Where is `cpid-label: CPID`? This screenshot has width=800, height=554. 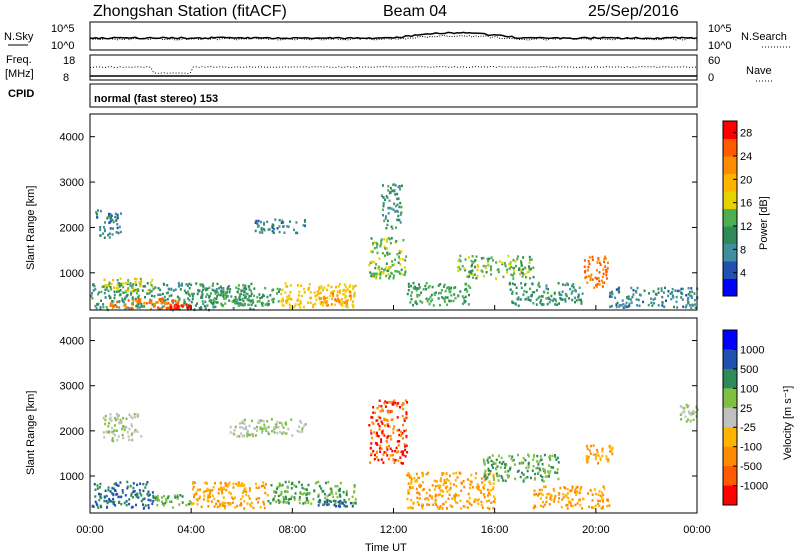 cpid-label: CPID is located at coordinates (21, 94).